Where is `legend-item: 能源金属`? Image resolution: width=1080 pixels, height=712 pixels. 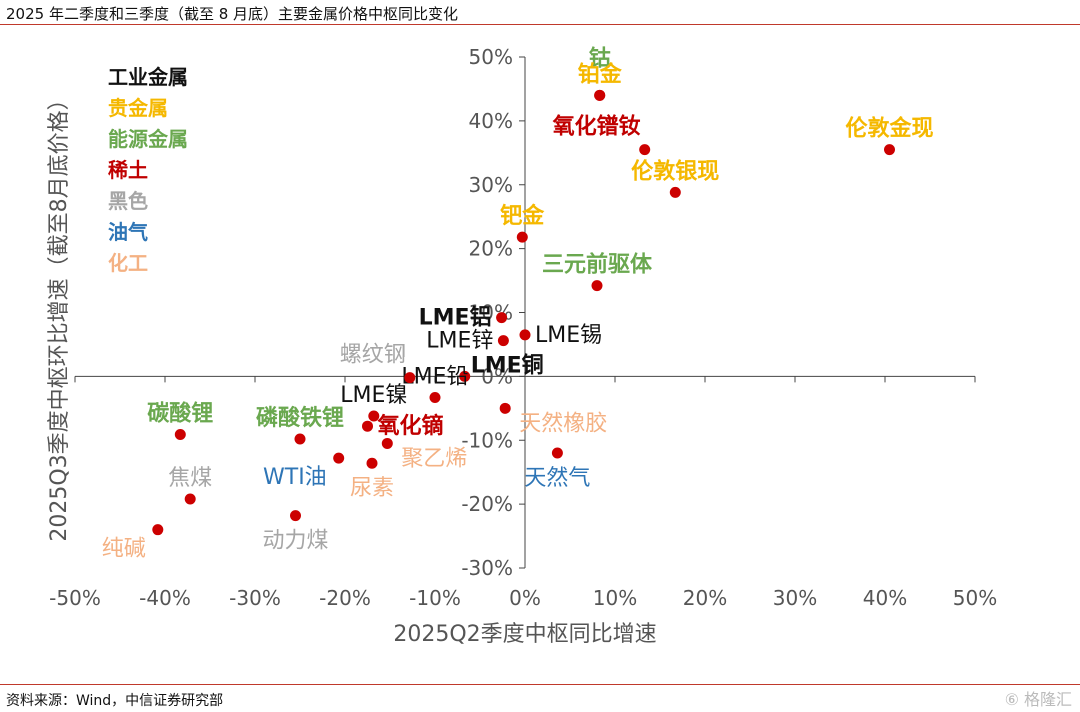
legend-item: 能源金属 is located at coordinates (148, 139).